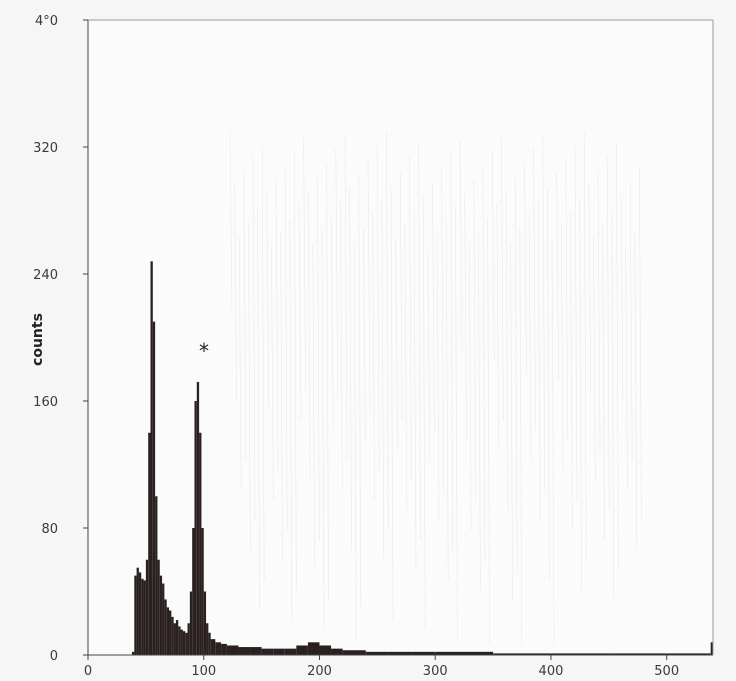  What do you see at coordinates (551, 671) in the screenshot?
I see `x-tick-label: 400` at bounding box center [551, 671].